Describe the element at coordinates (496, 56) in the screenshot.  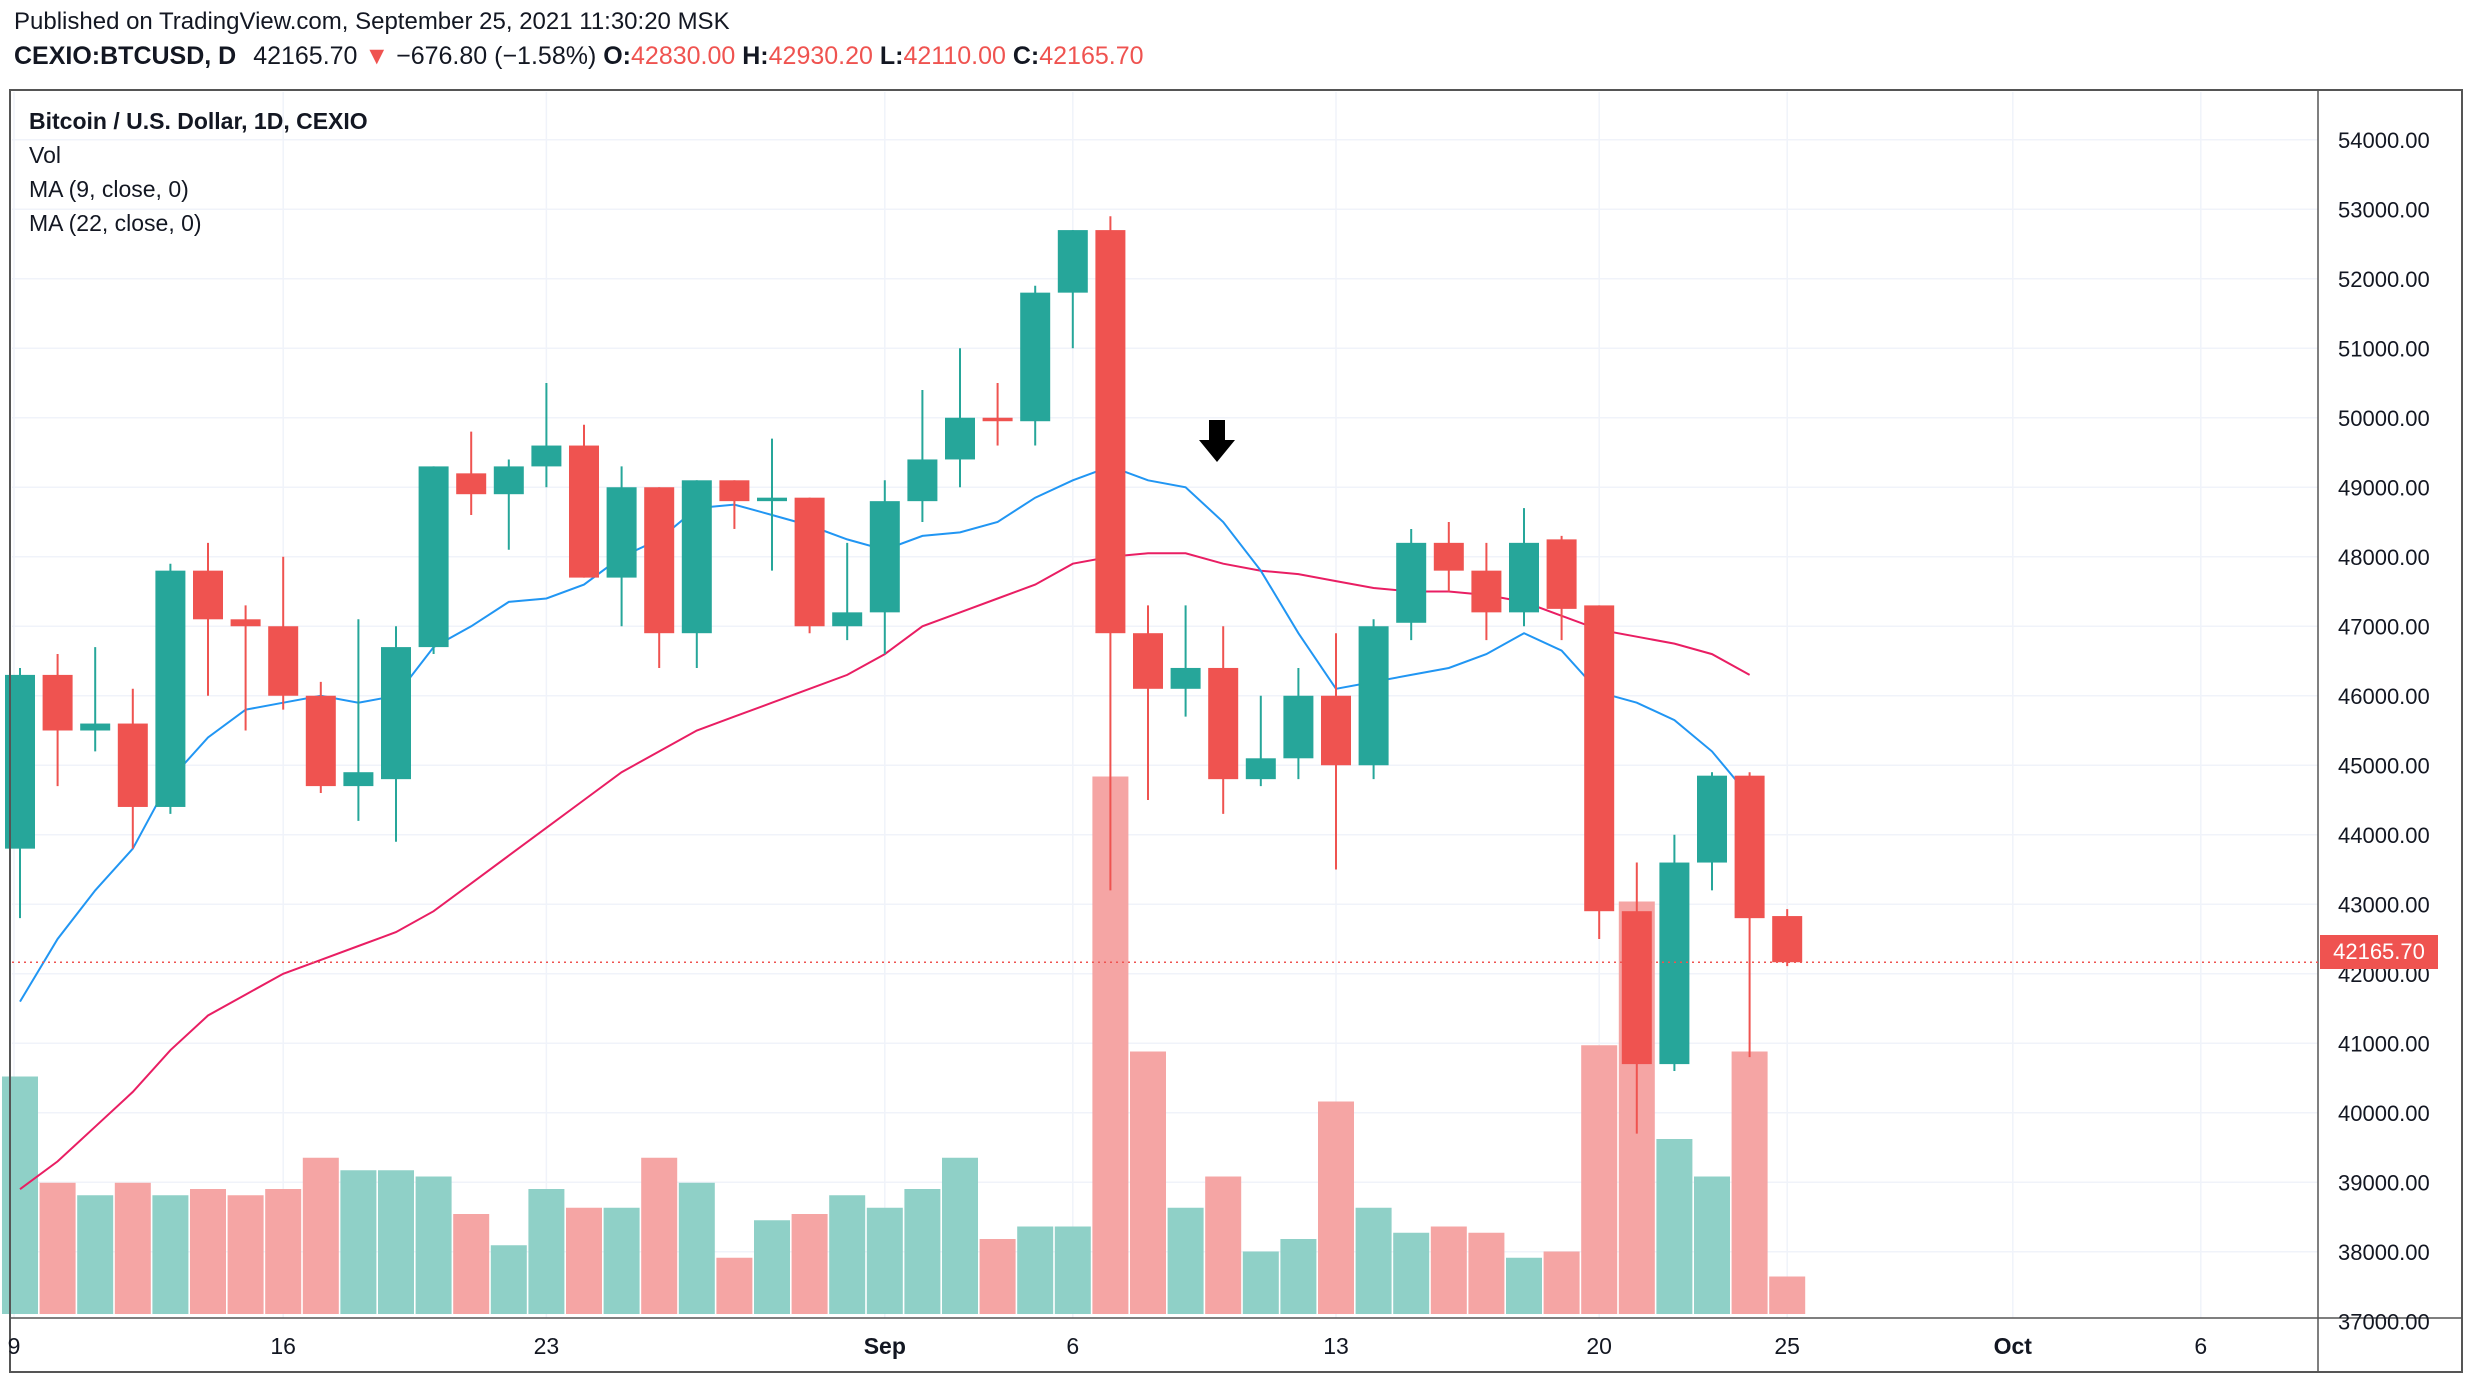
I see `price-change: −676.80 (−1.58%)` at that location.